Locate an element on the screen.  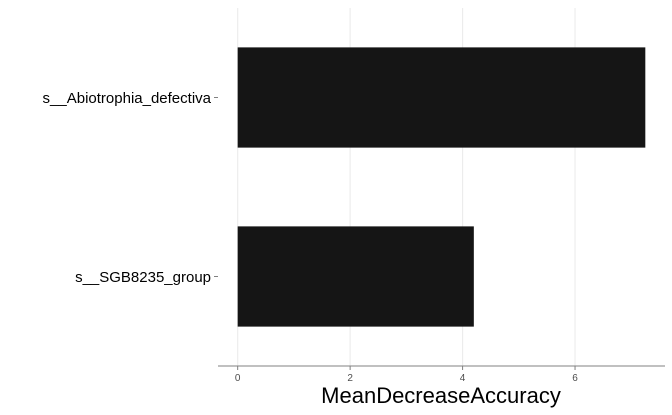
y-category-label: s__Abiotrophia_defectiva is located at coordinates (127, 98).